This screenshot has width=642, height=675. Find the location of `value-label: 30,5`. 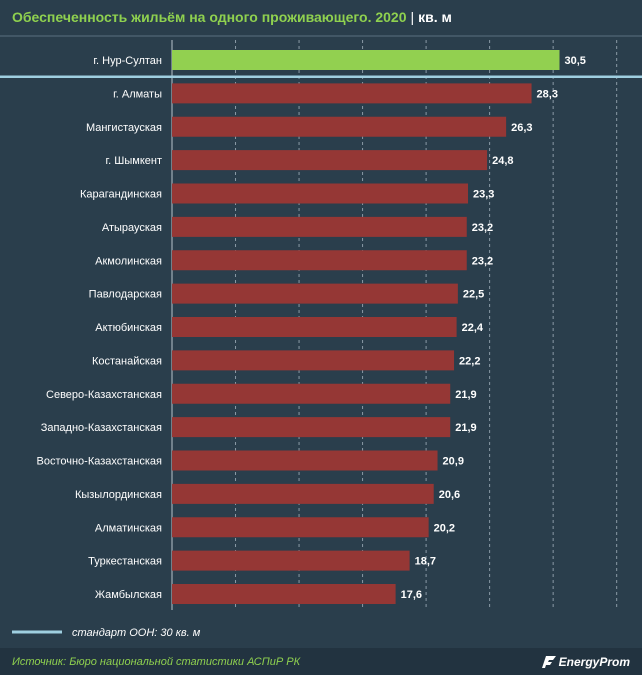

value-label: 30,5 is located at coordinates (575, 61).